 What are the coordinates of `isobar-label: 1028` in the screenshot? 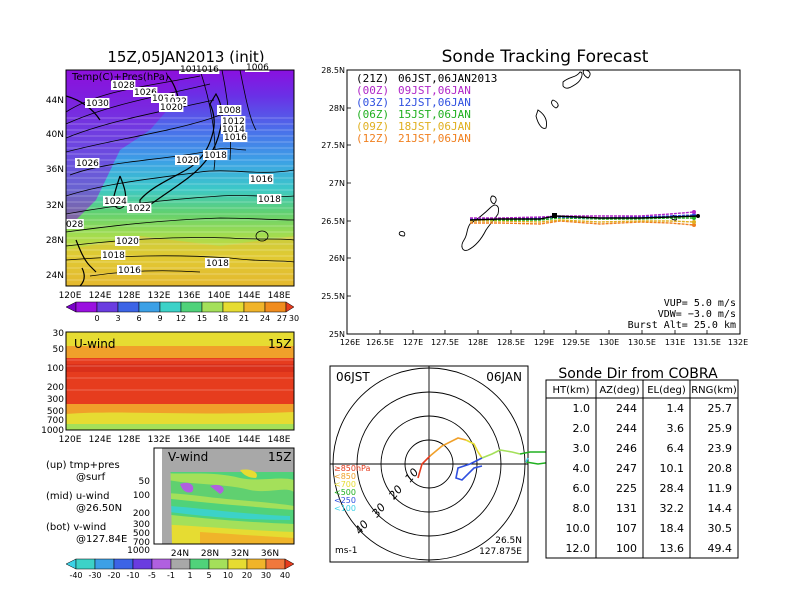 It's located at (123, 86).